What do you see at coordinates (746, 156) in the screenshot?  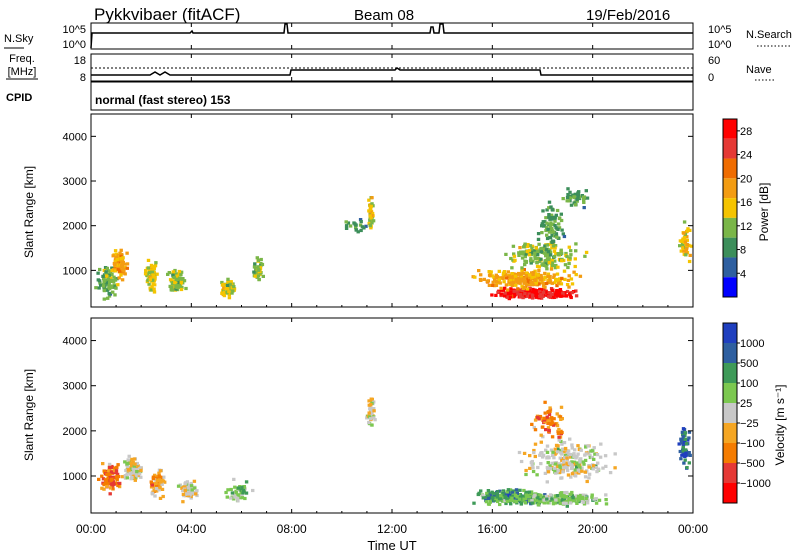 I see `colorbar-tick-label: 24` at bounding box center [746, 156].